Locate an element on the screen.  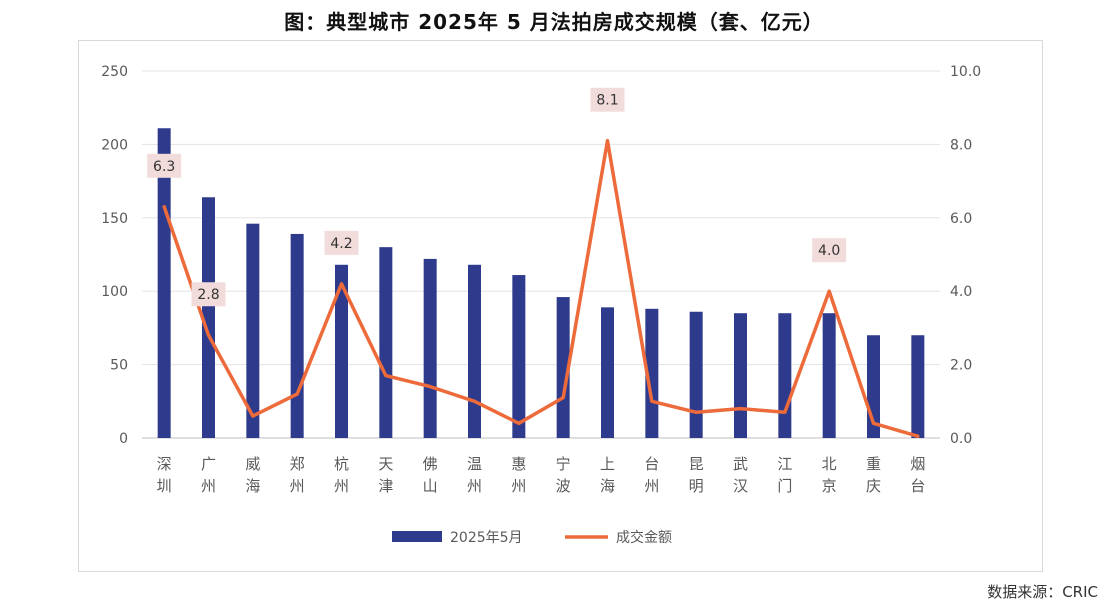
data-label: 2.8 is located at coordinates (208, 295).